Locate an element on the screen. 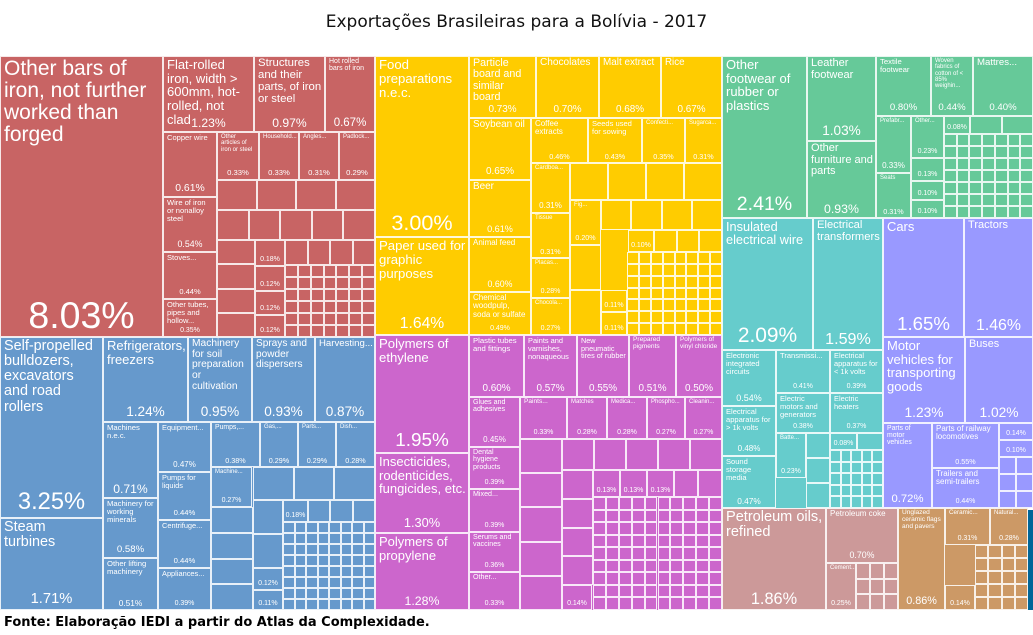 This screenshot has width=1033, height=635. treemap-tile: Machinery for working minerals 0.58% is located at coordinates (130, 528).